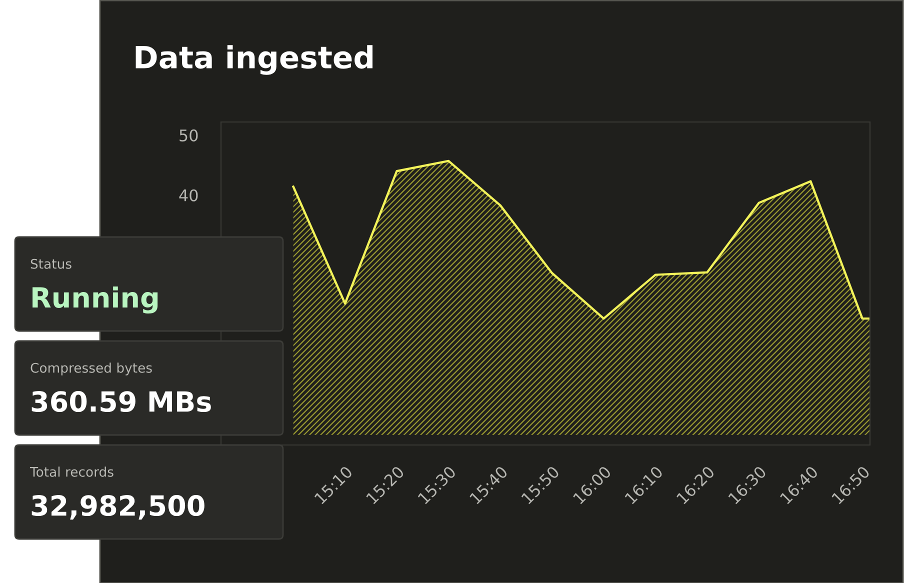 Image resolution: width=904 pixels, height=583 pixels. What do you see at coordinates (189, 135) in the screenshot?
I see `y-tick-label: 50` at bounding box center [189, 135].